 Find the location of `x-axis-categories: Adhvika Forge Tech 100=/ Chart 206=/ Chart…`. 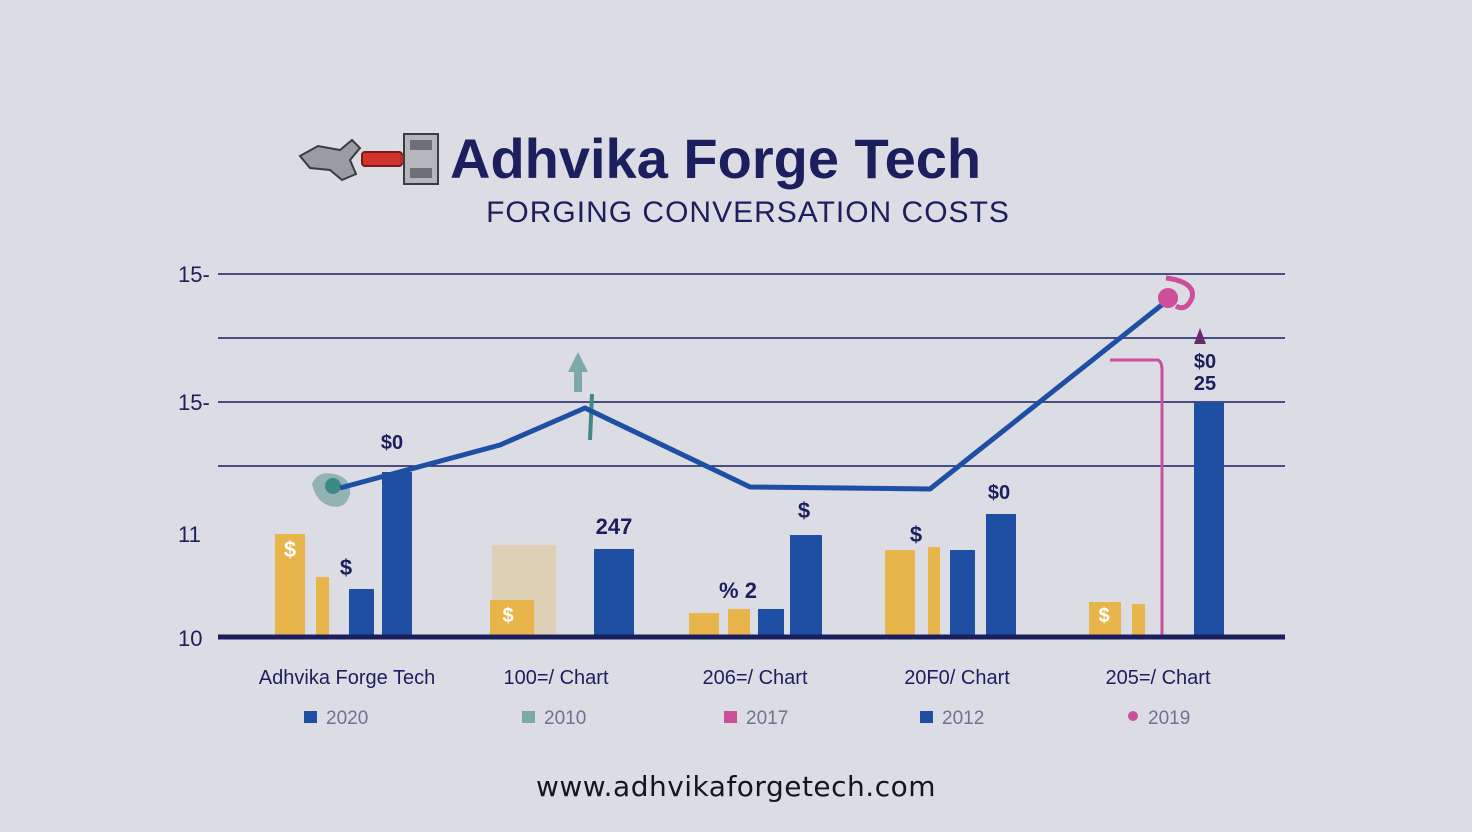

x-axis-categories: Adhvika Forge Tech 100=/ Chart 206=/ Chart… is located at coordinates (735, 678).